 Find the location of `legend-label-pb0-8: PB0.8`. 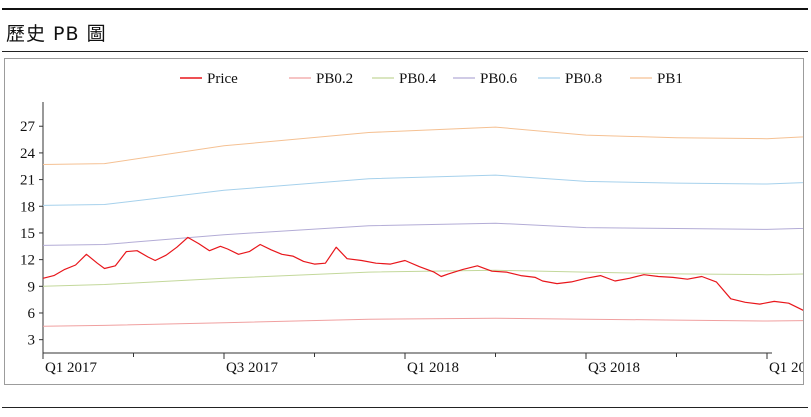

legend-label-pb0-8: PB0.8 is located at coordinates (583, 79).